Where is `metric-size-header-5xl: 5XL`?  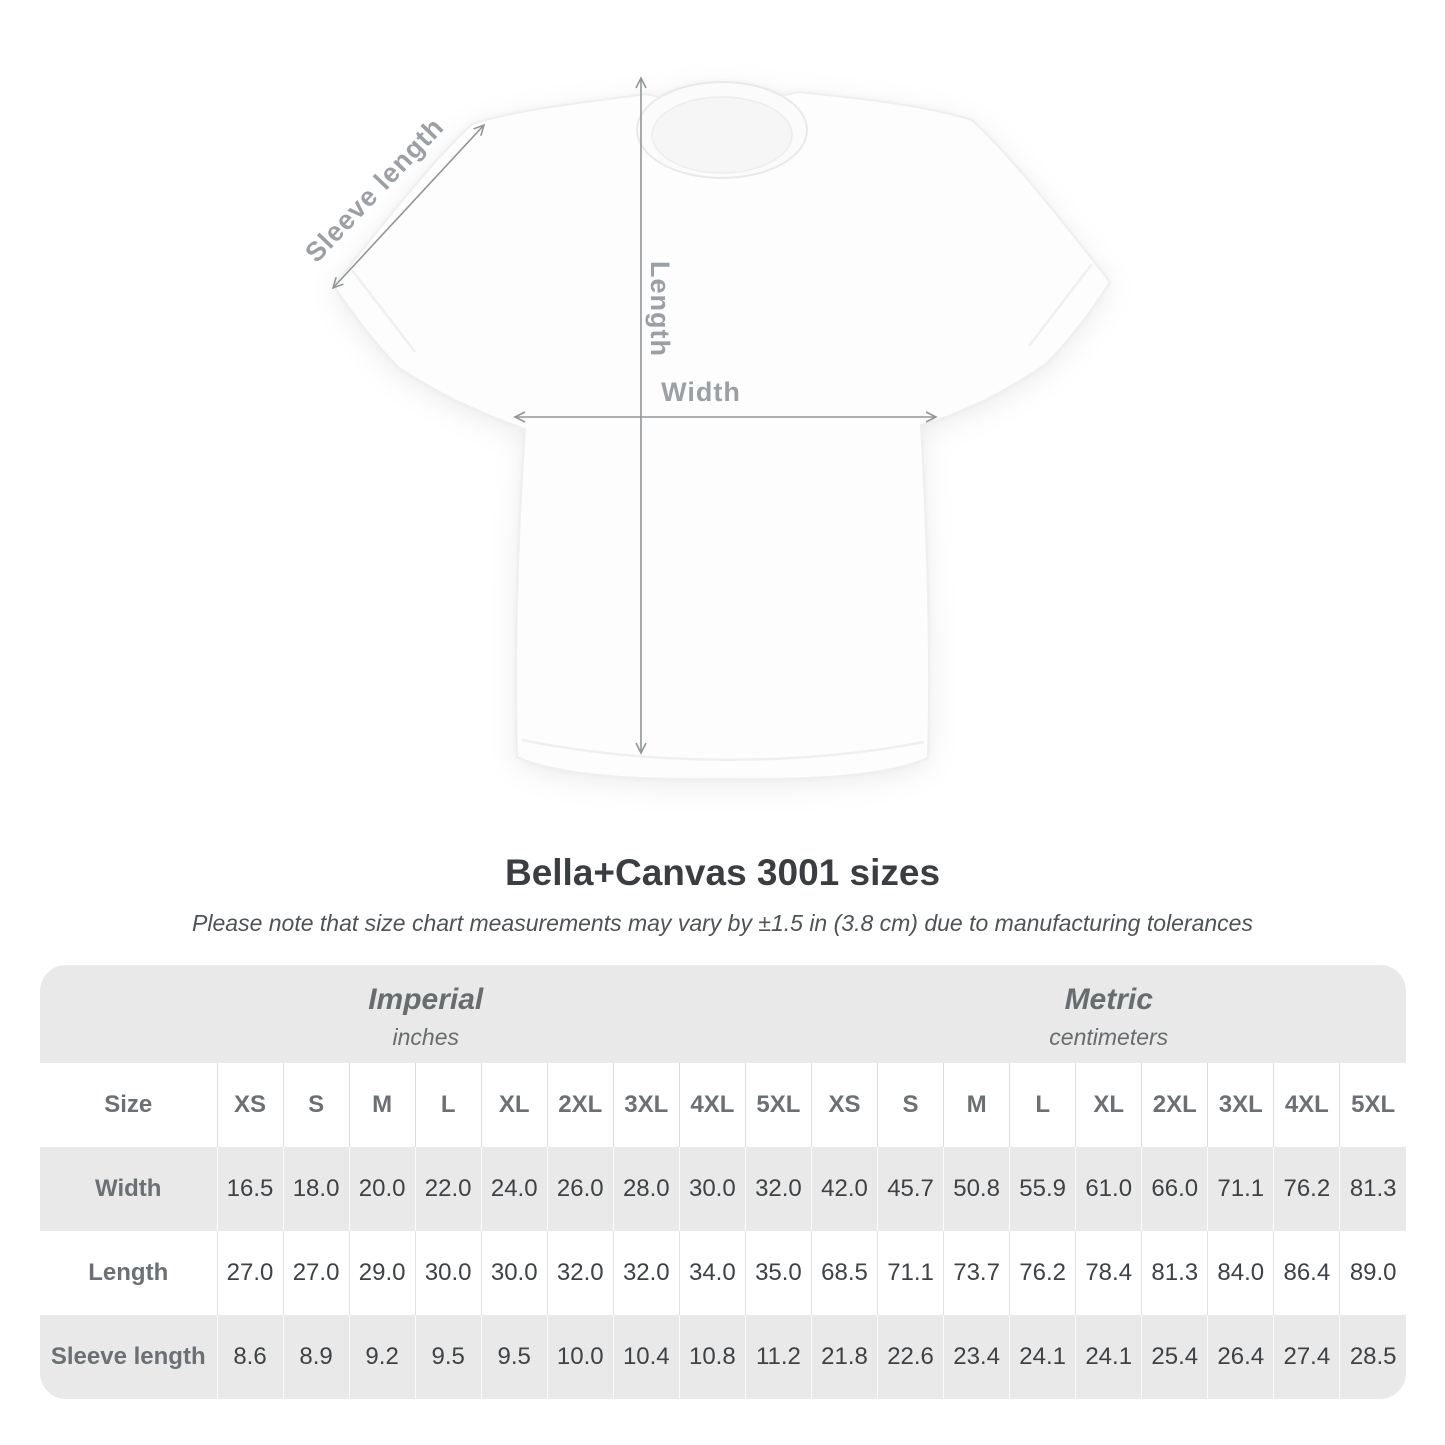
metric-size-header-5xl: 5XL is located at coordinates (1372, 1105).